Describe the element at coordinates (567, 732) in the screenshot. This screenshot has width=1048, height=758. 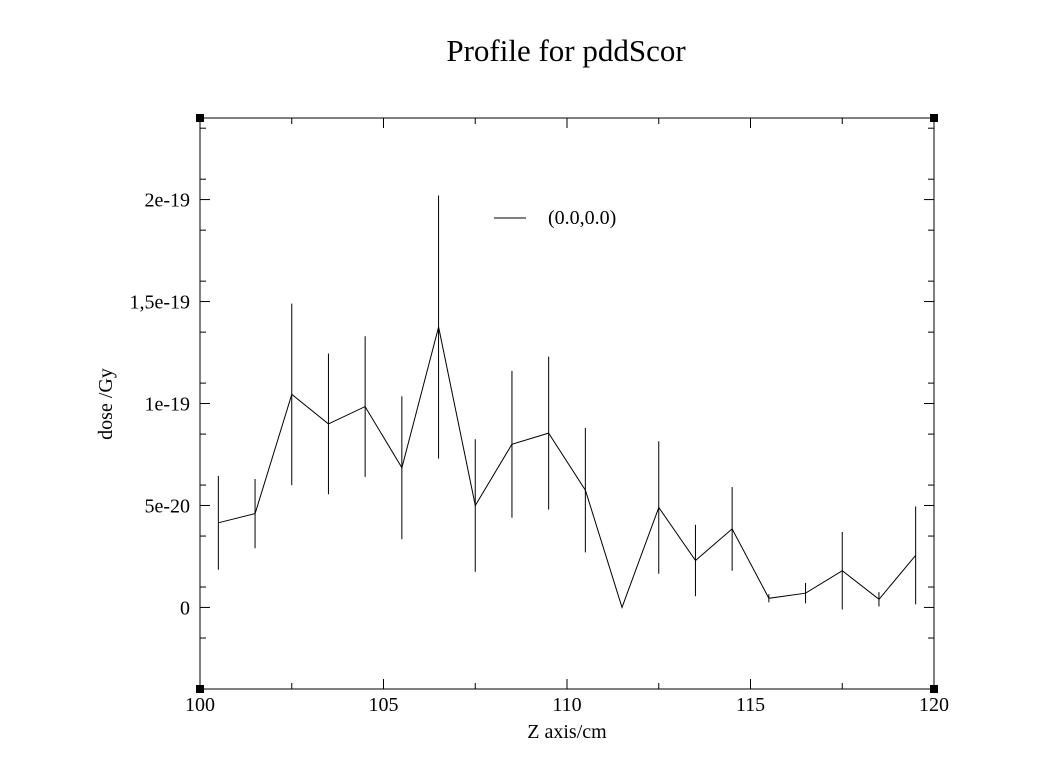
I see `x-axis-label: Z axis/cm` at that location.